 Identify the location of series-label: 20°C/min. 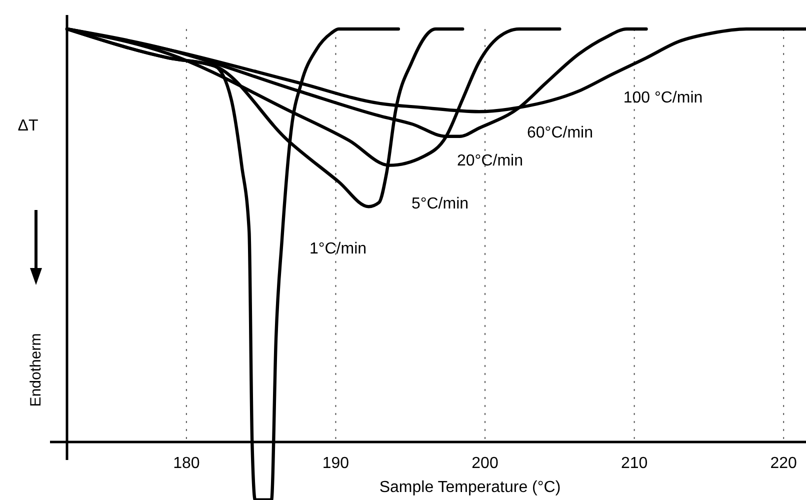
(490, 161).